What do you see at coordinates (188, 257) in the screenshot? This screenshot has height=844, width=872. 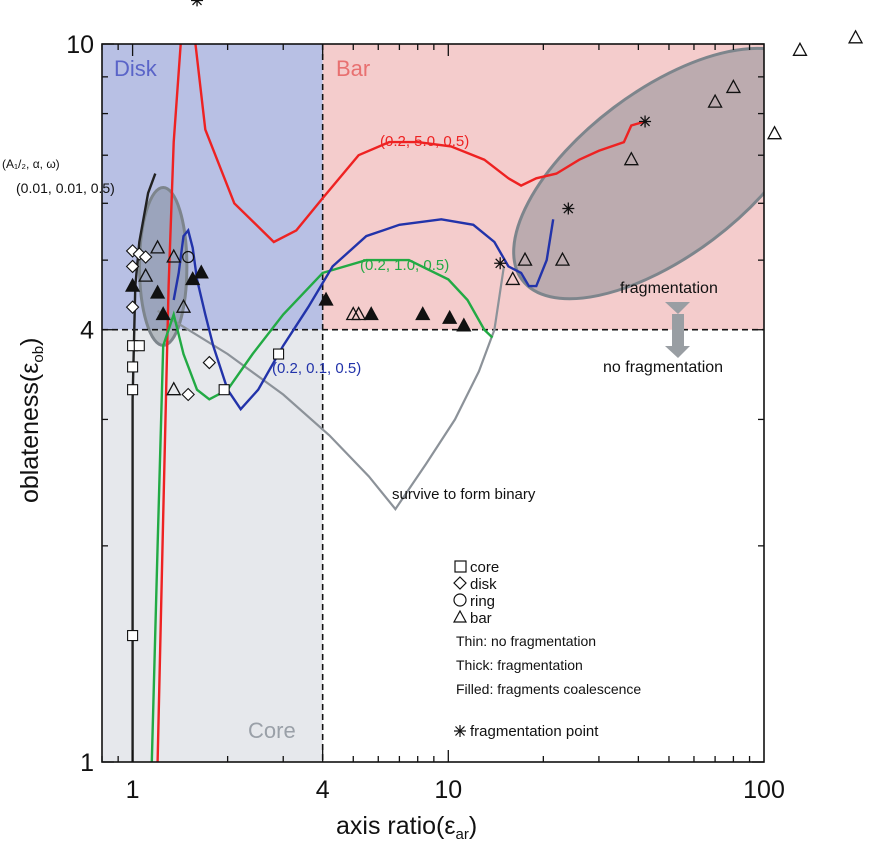 I see `ring-marker` at bounding box center [188, 257].